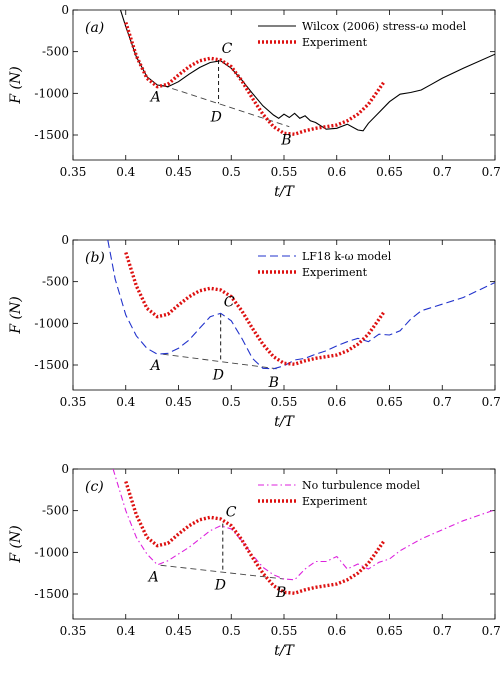  I want to click on panel-label: (b), so click(95, 258).